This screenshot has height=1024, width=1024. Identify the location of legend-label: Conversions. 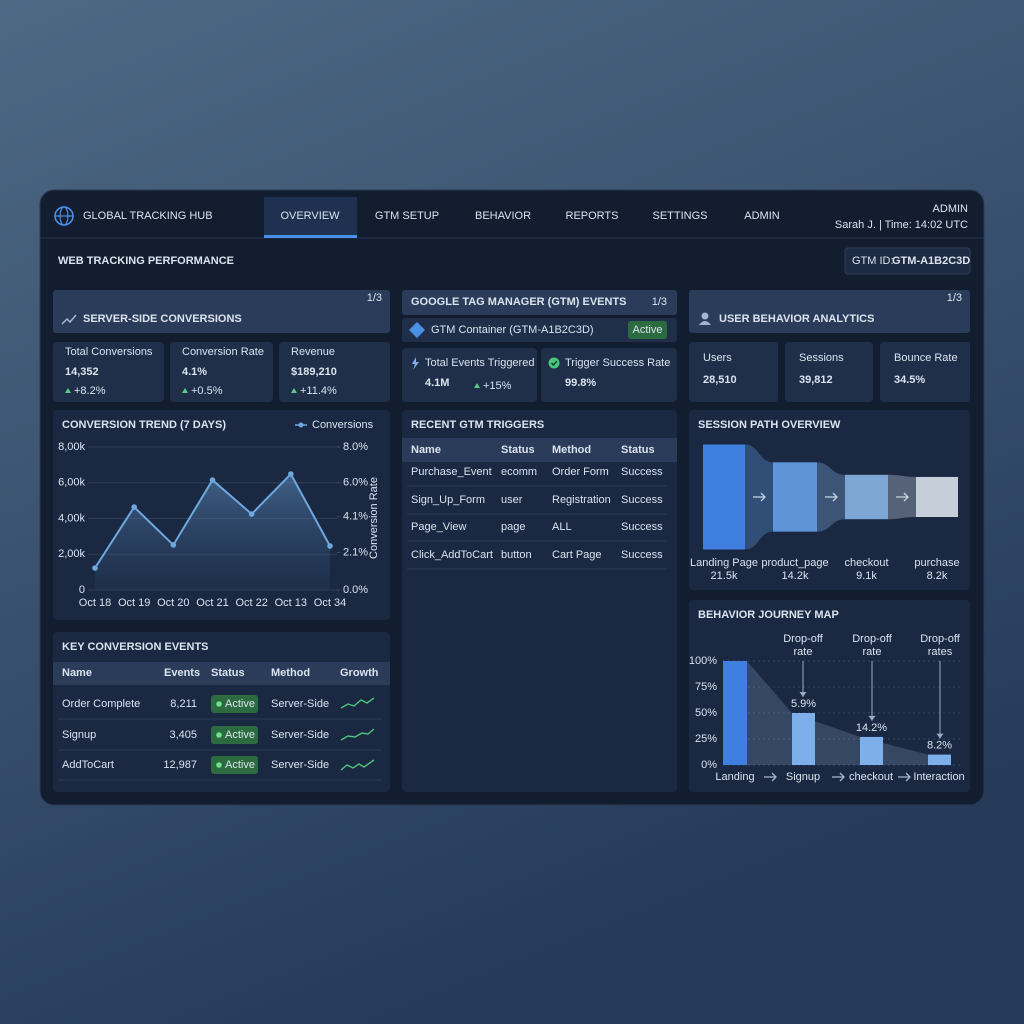
(343, 425).